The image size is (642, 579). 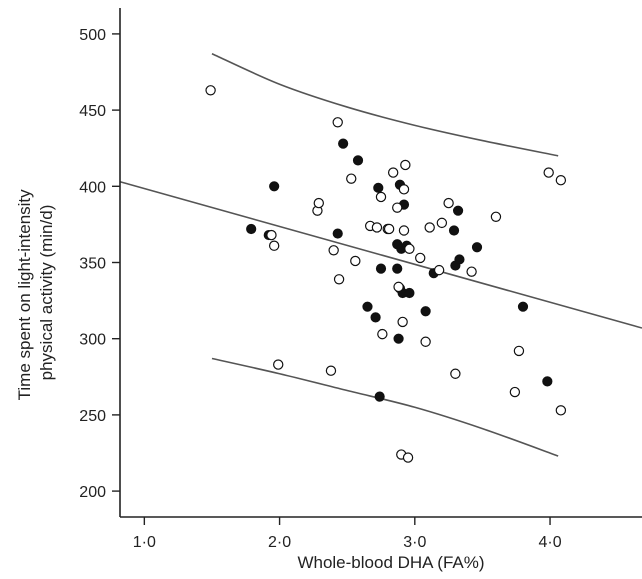 I want to click on x-tick-label: 3·0, so click(x=414, y=542).